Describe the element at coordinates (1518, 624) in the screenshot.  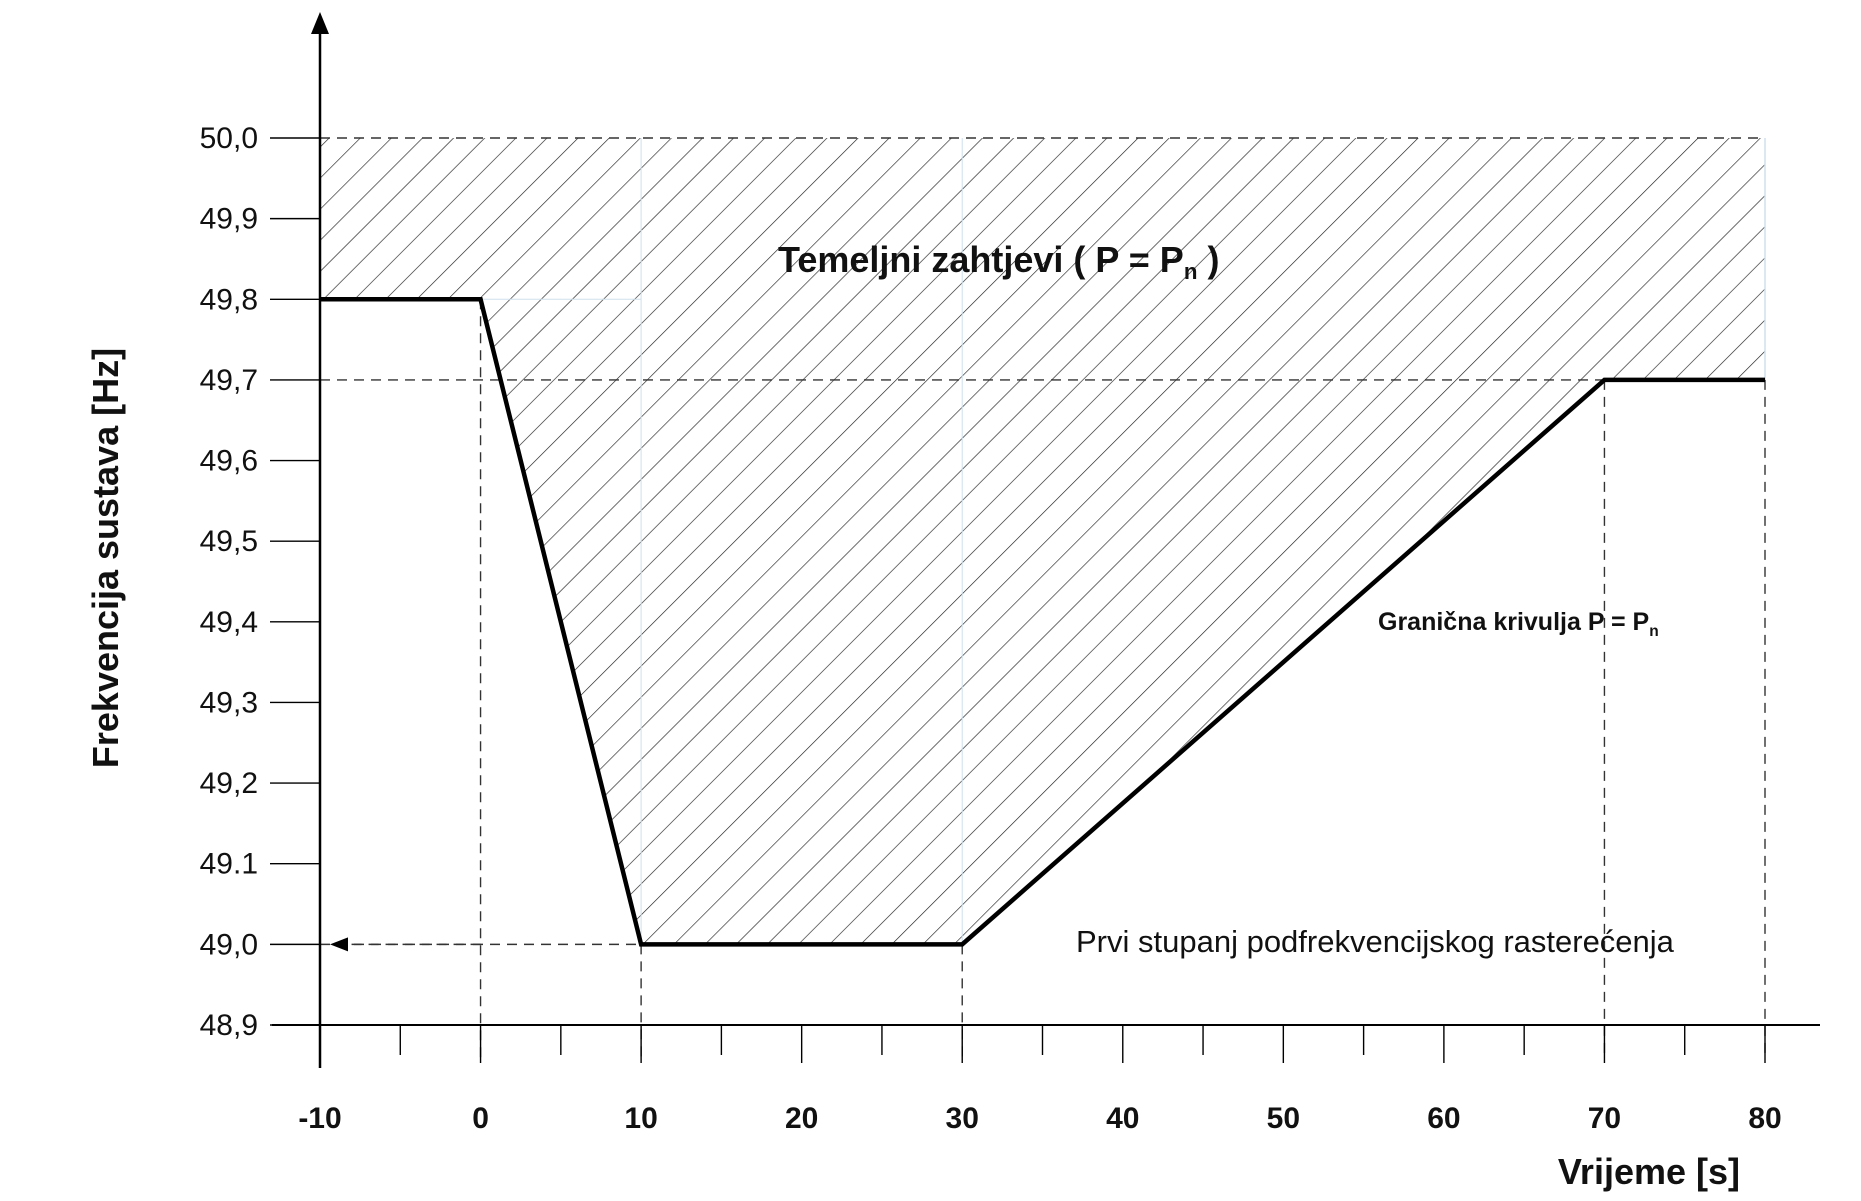
I see `curve-annotation: Granična krivulja P = Pn` at that location.